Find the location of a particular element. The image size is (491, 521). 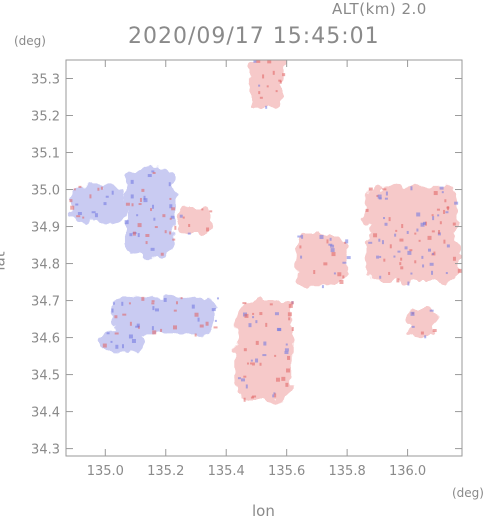

x-tick-label: 135.0 is located at coordinates (105, 471).